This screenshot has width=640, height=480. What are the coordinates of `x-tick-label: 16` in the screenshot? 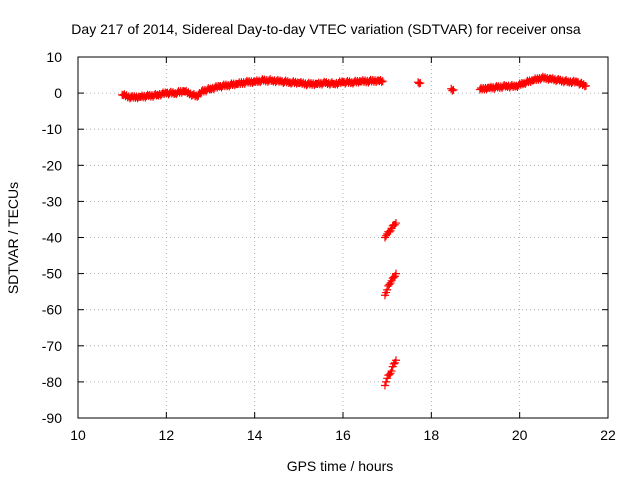 It's located at (343, 435).